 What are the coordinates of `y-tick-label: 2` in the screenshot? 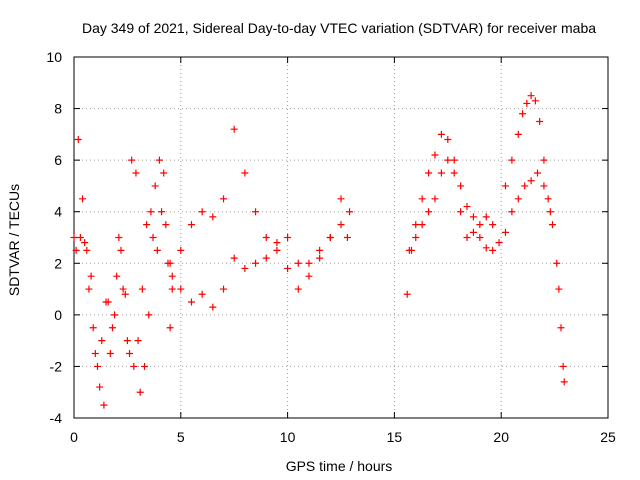 It's located at (58, 263).